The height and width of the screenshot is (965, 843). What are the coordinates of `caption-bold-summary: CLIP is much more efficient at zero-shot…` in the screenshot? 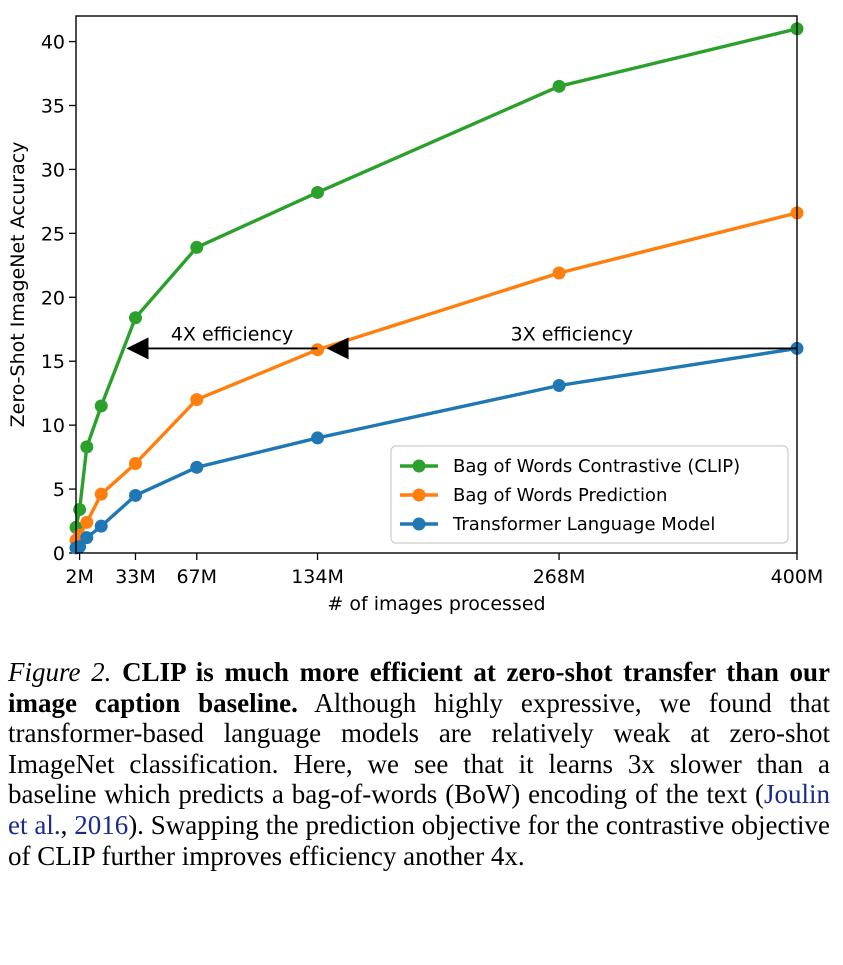 It's located at (419, 687).